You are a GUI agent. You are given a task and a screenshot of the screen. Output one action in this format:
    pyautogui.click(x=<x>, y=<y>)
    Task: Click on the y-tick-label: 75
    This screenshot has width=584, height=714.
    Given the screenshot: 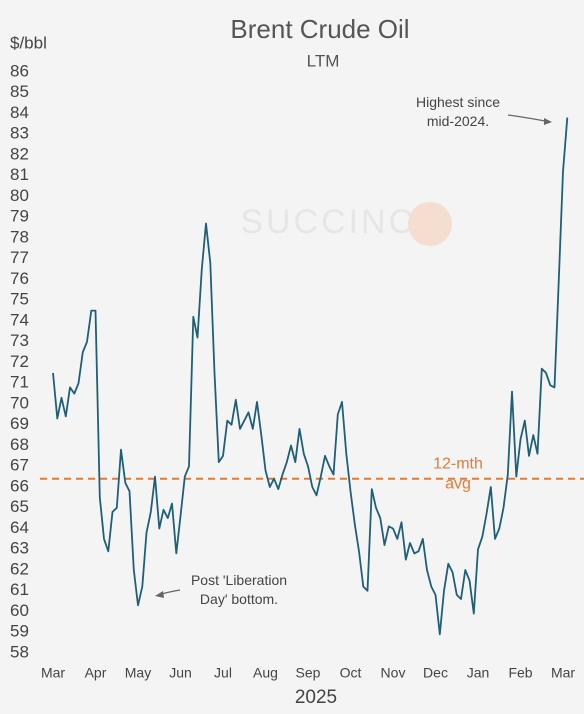 What is the action you would take?
    pyautogui.click(x=19, y=299)
    